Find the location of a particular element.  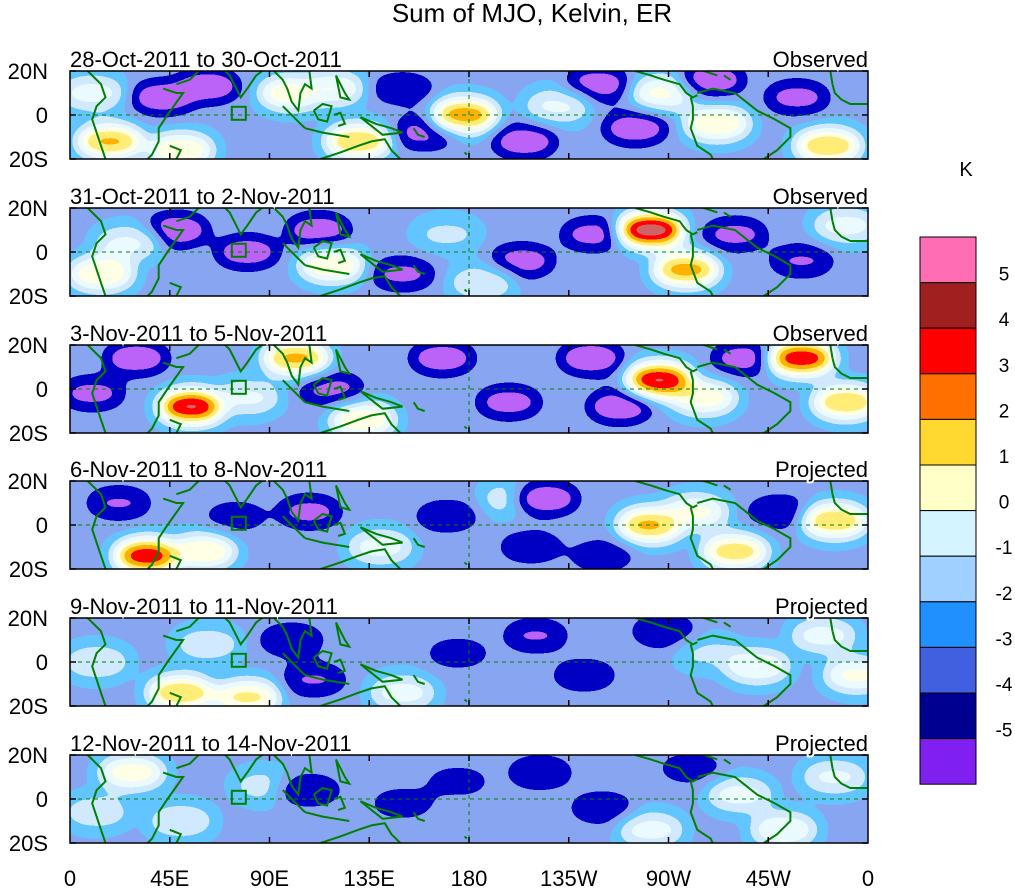

lon-label: 90E is located at coordinates (269, 877).